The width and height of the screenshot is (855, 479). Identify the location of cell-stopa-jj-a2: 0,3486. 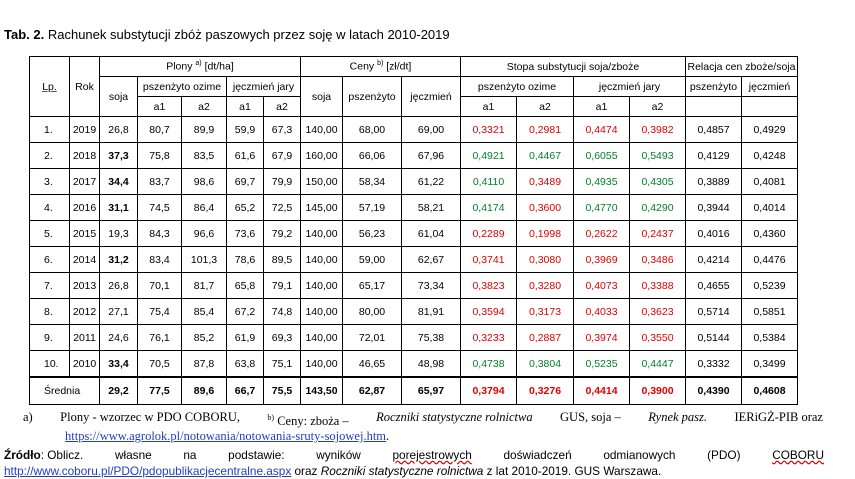
(657, 259).